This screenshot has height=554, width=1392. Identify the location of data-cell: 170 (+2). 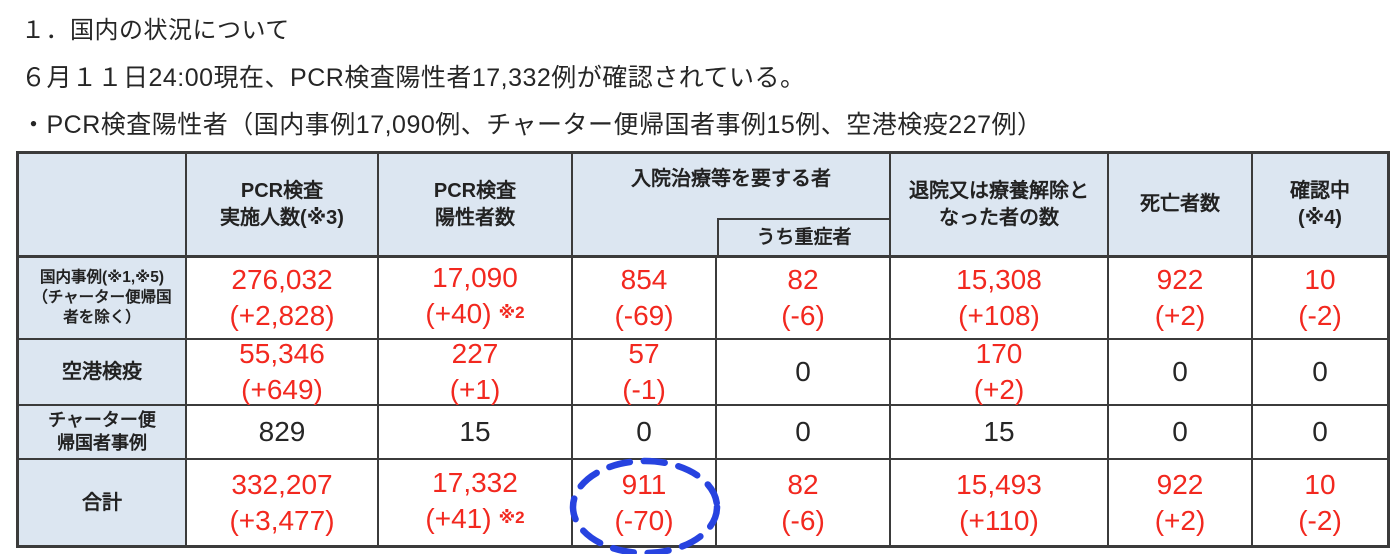
(1000, 372).